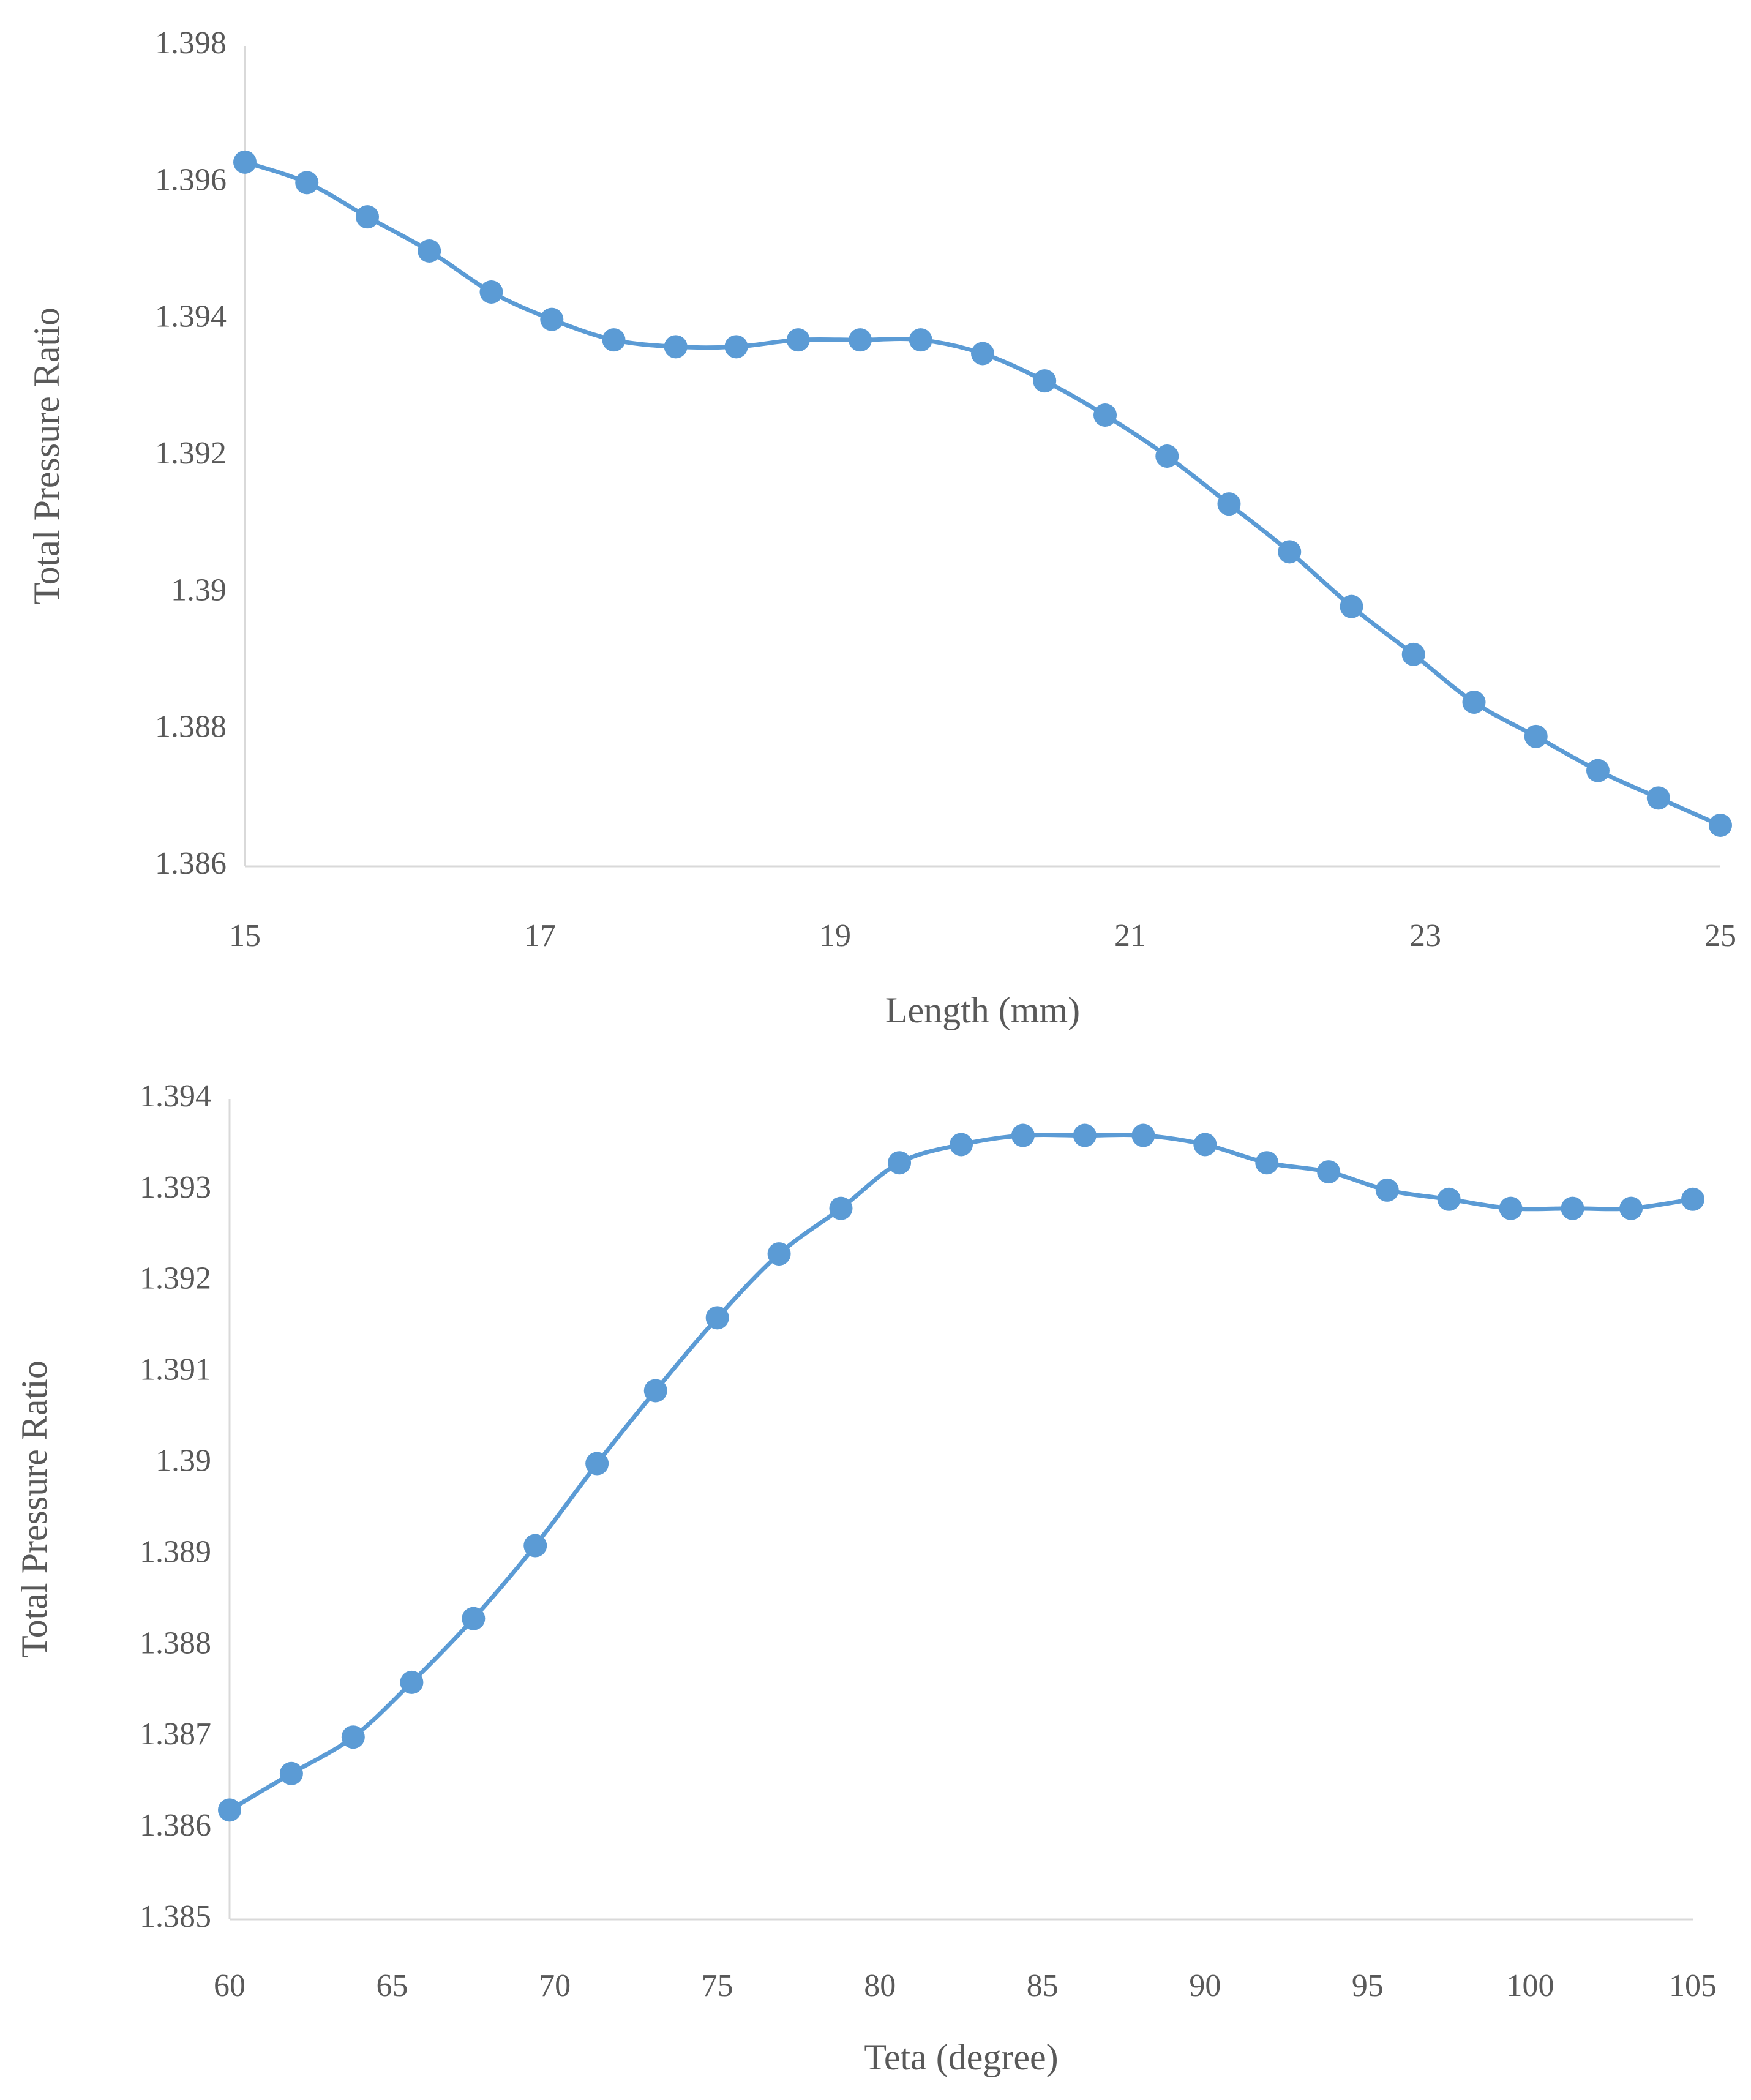 This screenshot has height=2100, width=1751. I want to click on x-tick-label: 65, so click(392, 1985).